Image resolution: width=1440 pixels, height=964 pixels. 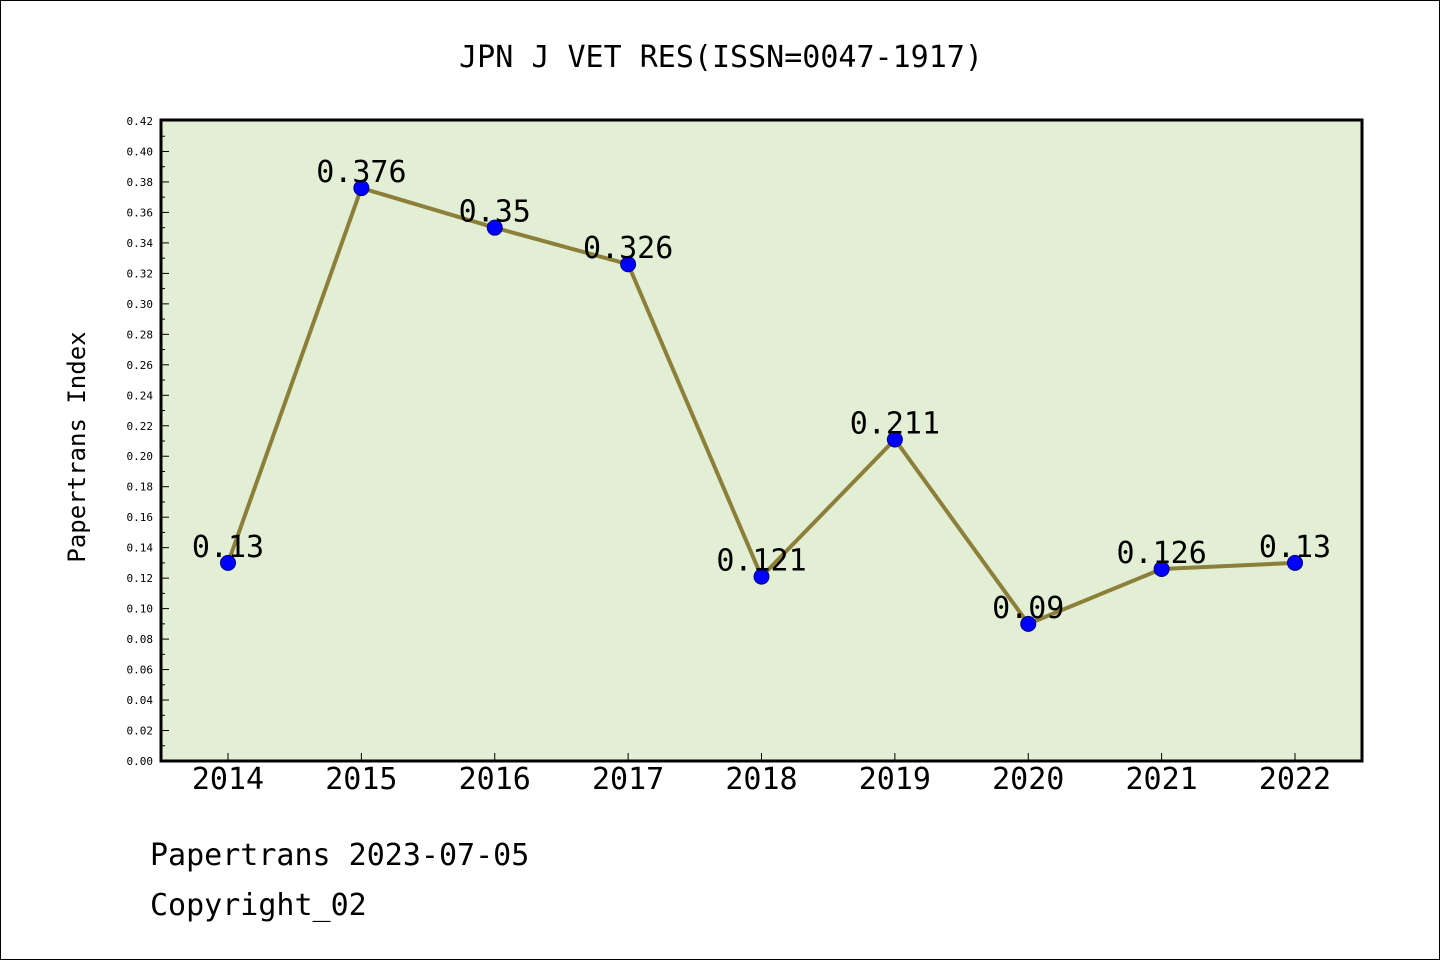 What do you see at coordinates (140, 304) in the screenshot?
I see `y-tick-label: 0.30` at bounding box center [140, 304].